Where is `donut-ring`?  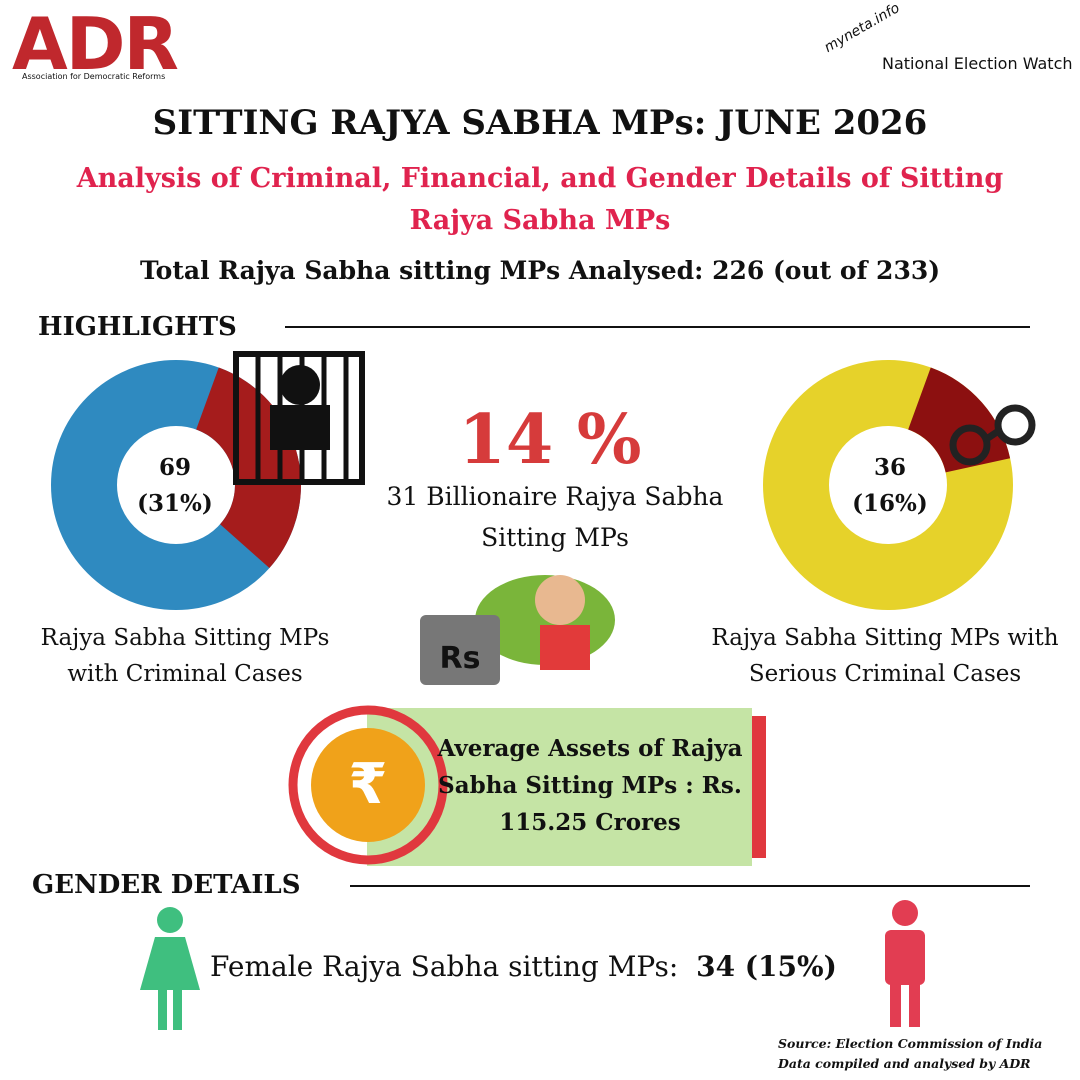
donut-ring is located at coordinates (888, 485).